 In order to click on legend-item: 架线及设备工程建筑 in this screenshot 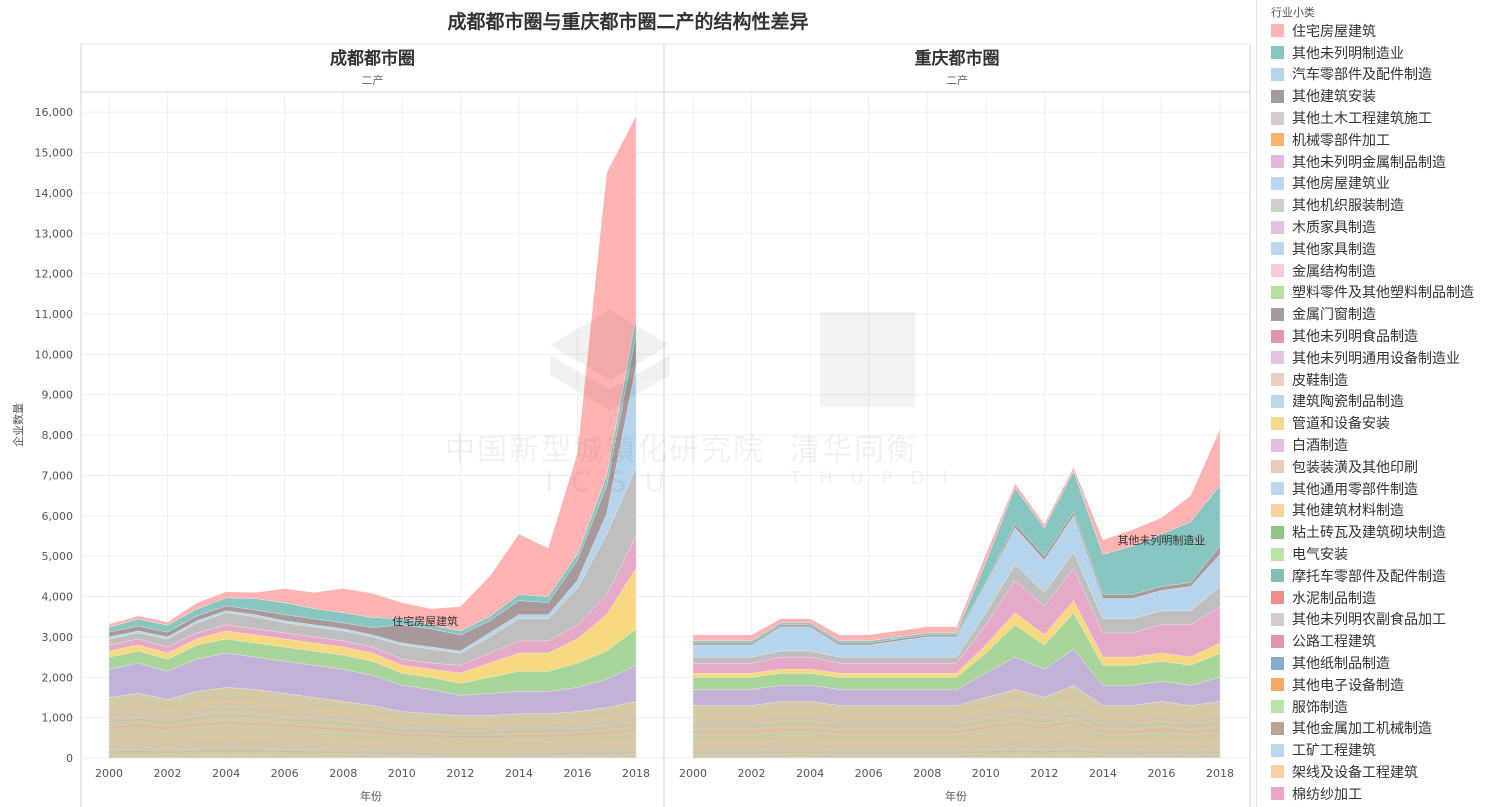, I will do `click(1378, 772)`.